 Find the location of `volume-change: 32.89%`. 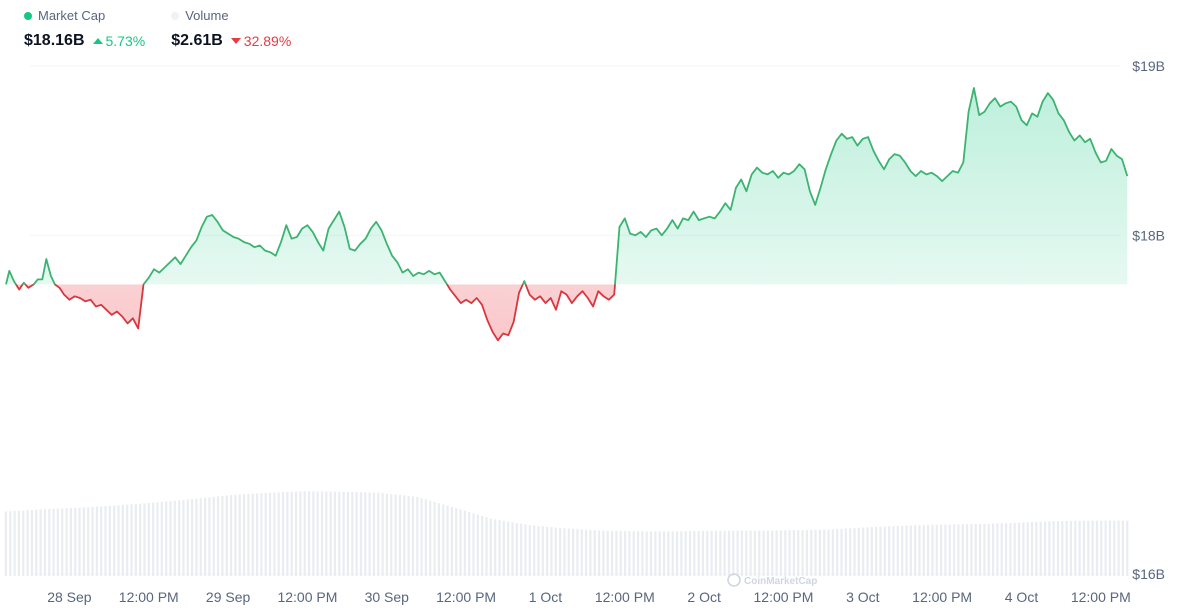

volume-change: 32.89% is located at coordinates (261, 41).